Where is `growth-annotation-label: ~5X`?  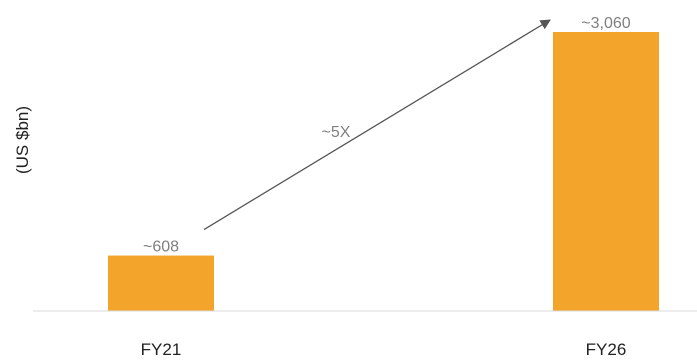
growth-annotation-label: ~5X is located at coordinates (336, 132).